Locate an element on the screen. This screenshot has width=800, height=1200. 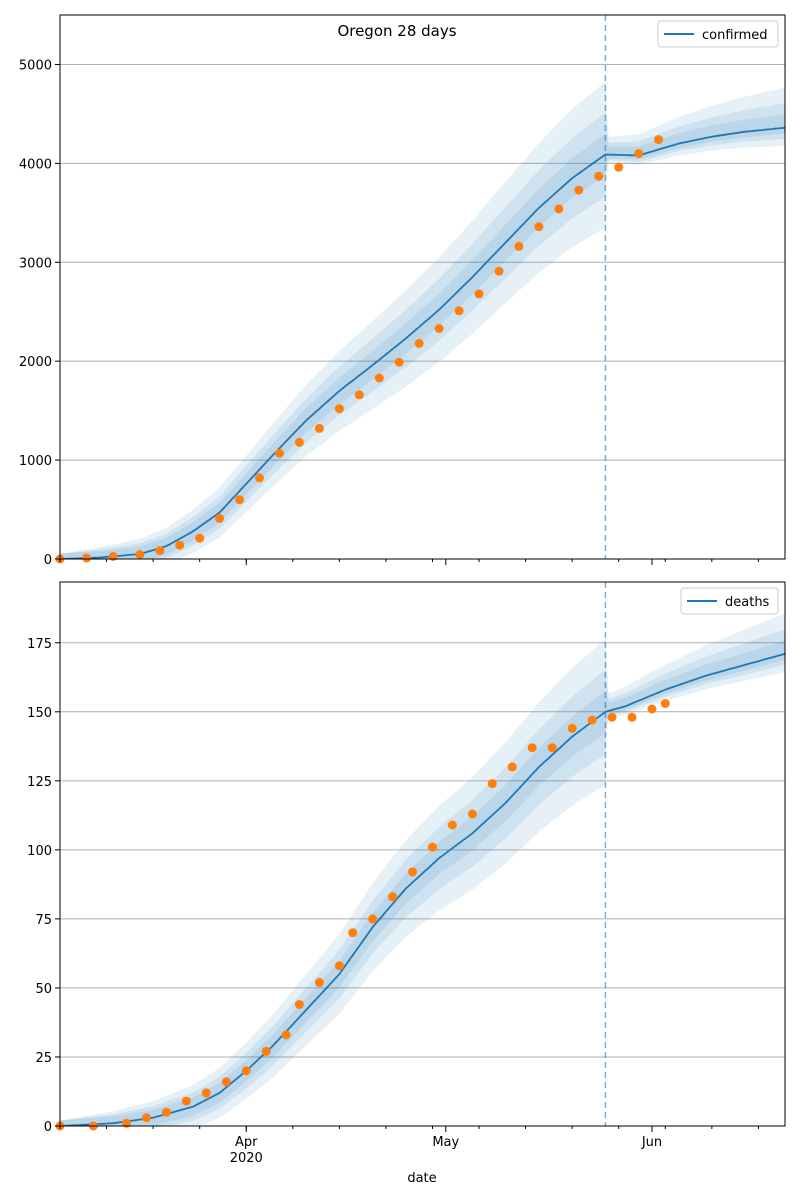
top-y-tick-label: 1000 is located at coordinates (35, 461).